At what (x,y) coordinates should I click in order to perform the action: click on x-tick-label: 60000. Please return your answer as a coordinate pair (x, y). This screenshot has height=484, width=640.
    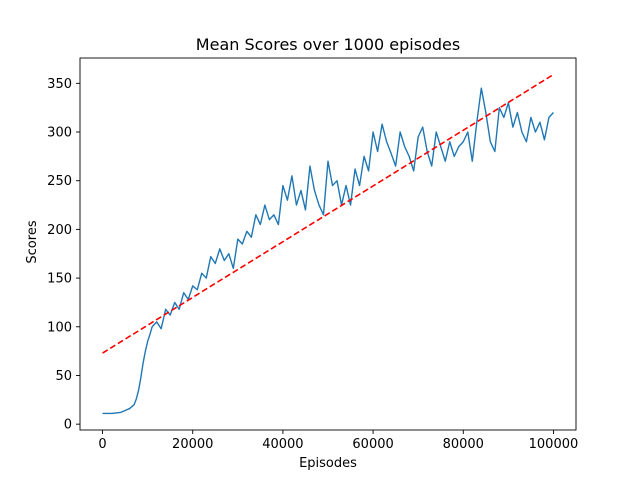
    Looking at the image, I should click on (372, 444).